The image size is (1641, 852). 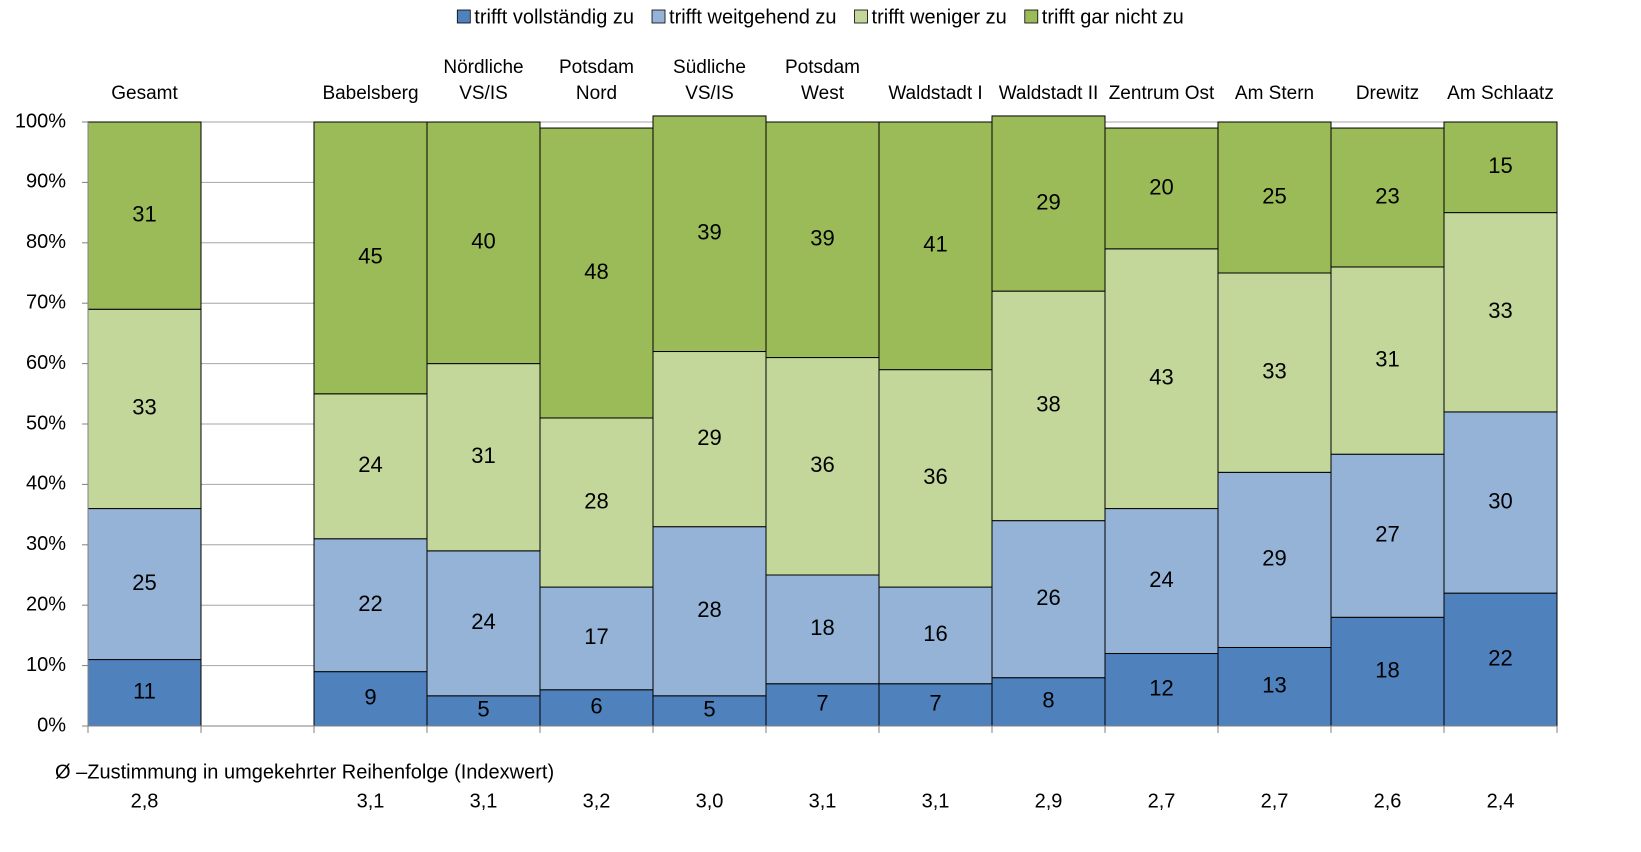 What do you see at coordinates (1500, 500) in the screenshot?
I see `data-label: 30` at bounding box center [1500, 500].